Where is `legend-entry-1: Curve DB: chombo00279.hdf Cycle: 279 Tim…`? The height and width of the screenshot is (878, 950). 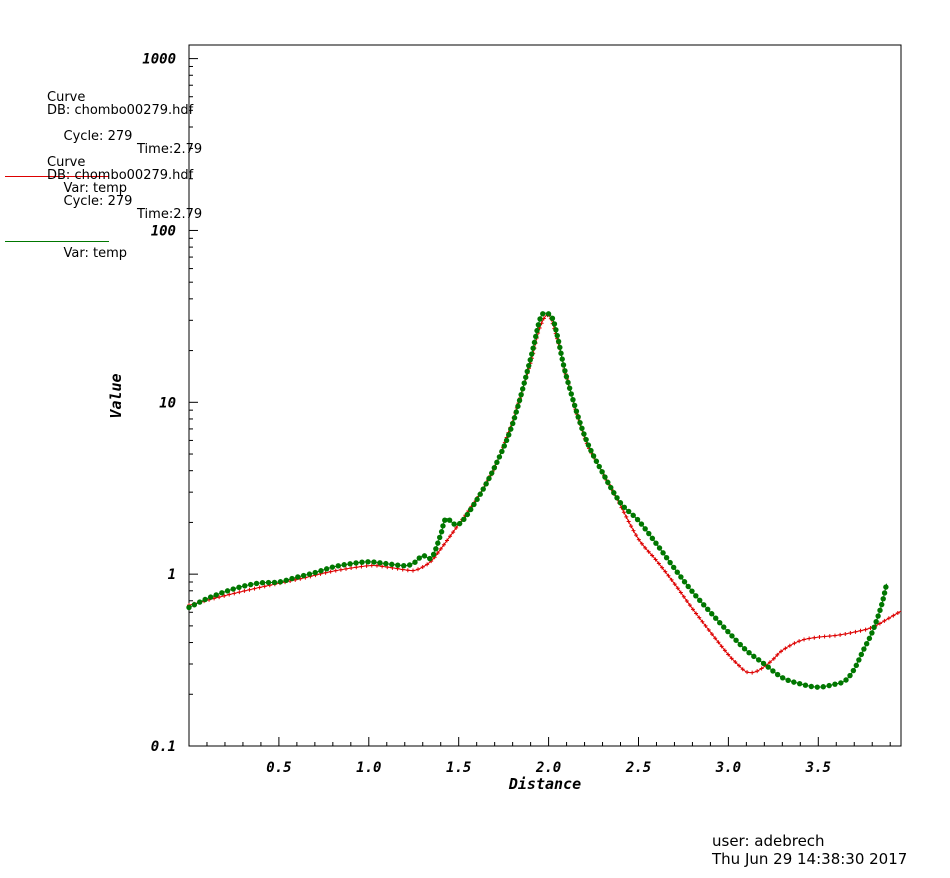 legend-entry-1: Curve DB: chombo00279.hdf Cycle: 279 Tim… is located at coordinates (103, 156).